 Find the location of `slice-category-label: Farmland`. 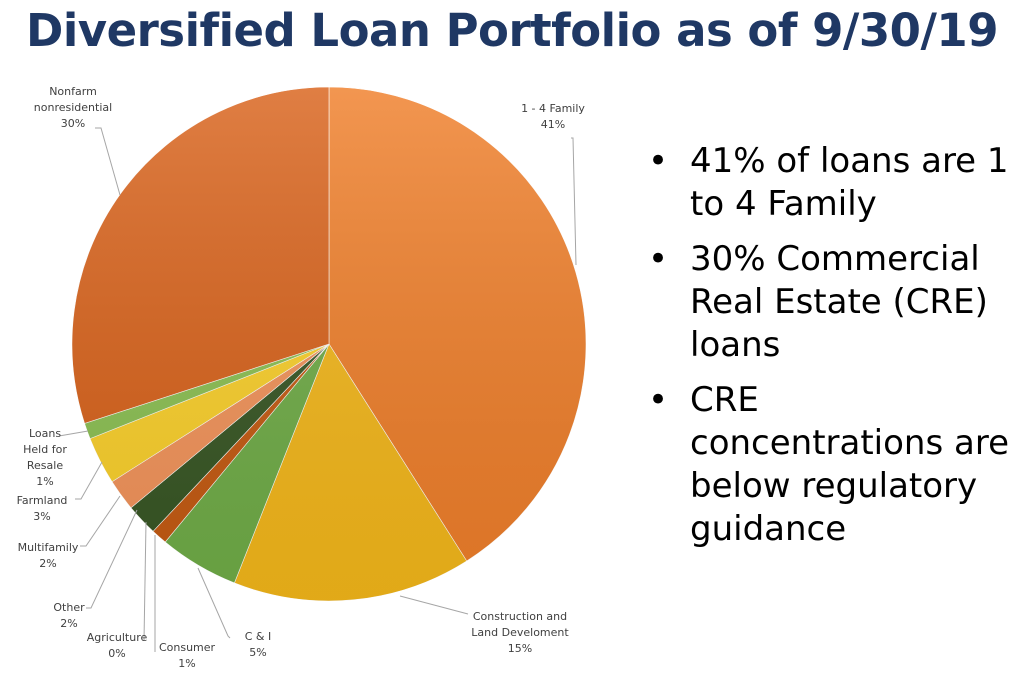

slice-category-label: Farmland is located at coordinates (42, 500).